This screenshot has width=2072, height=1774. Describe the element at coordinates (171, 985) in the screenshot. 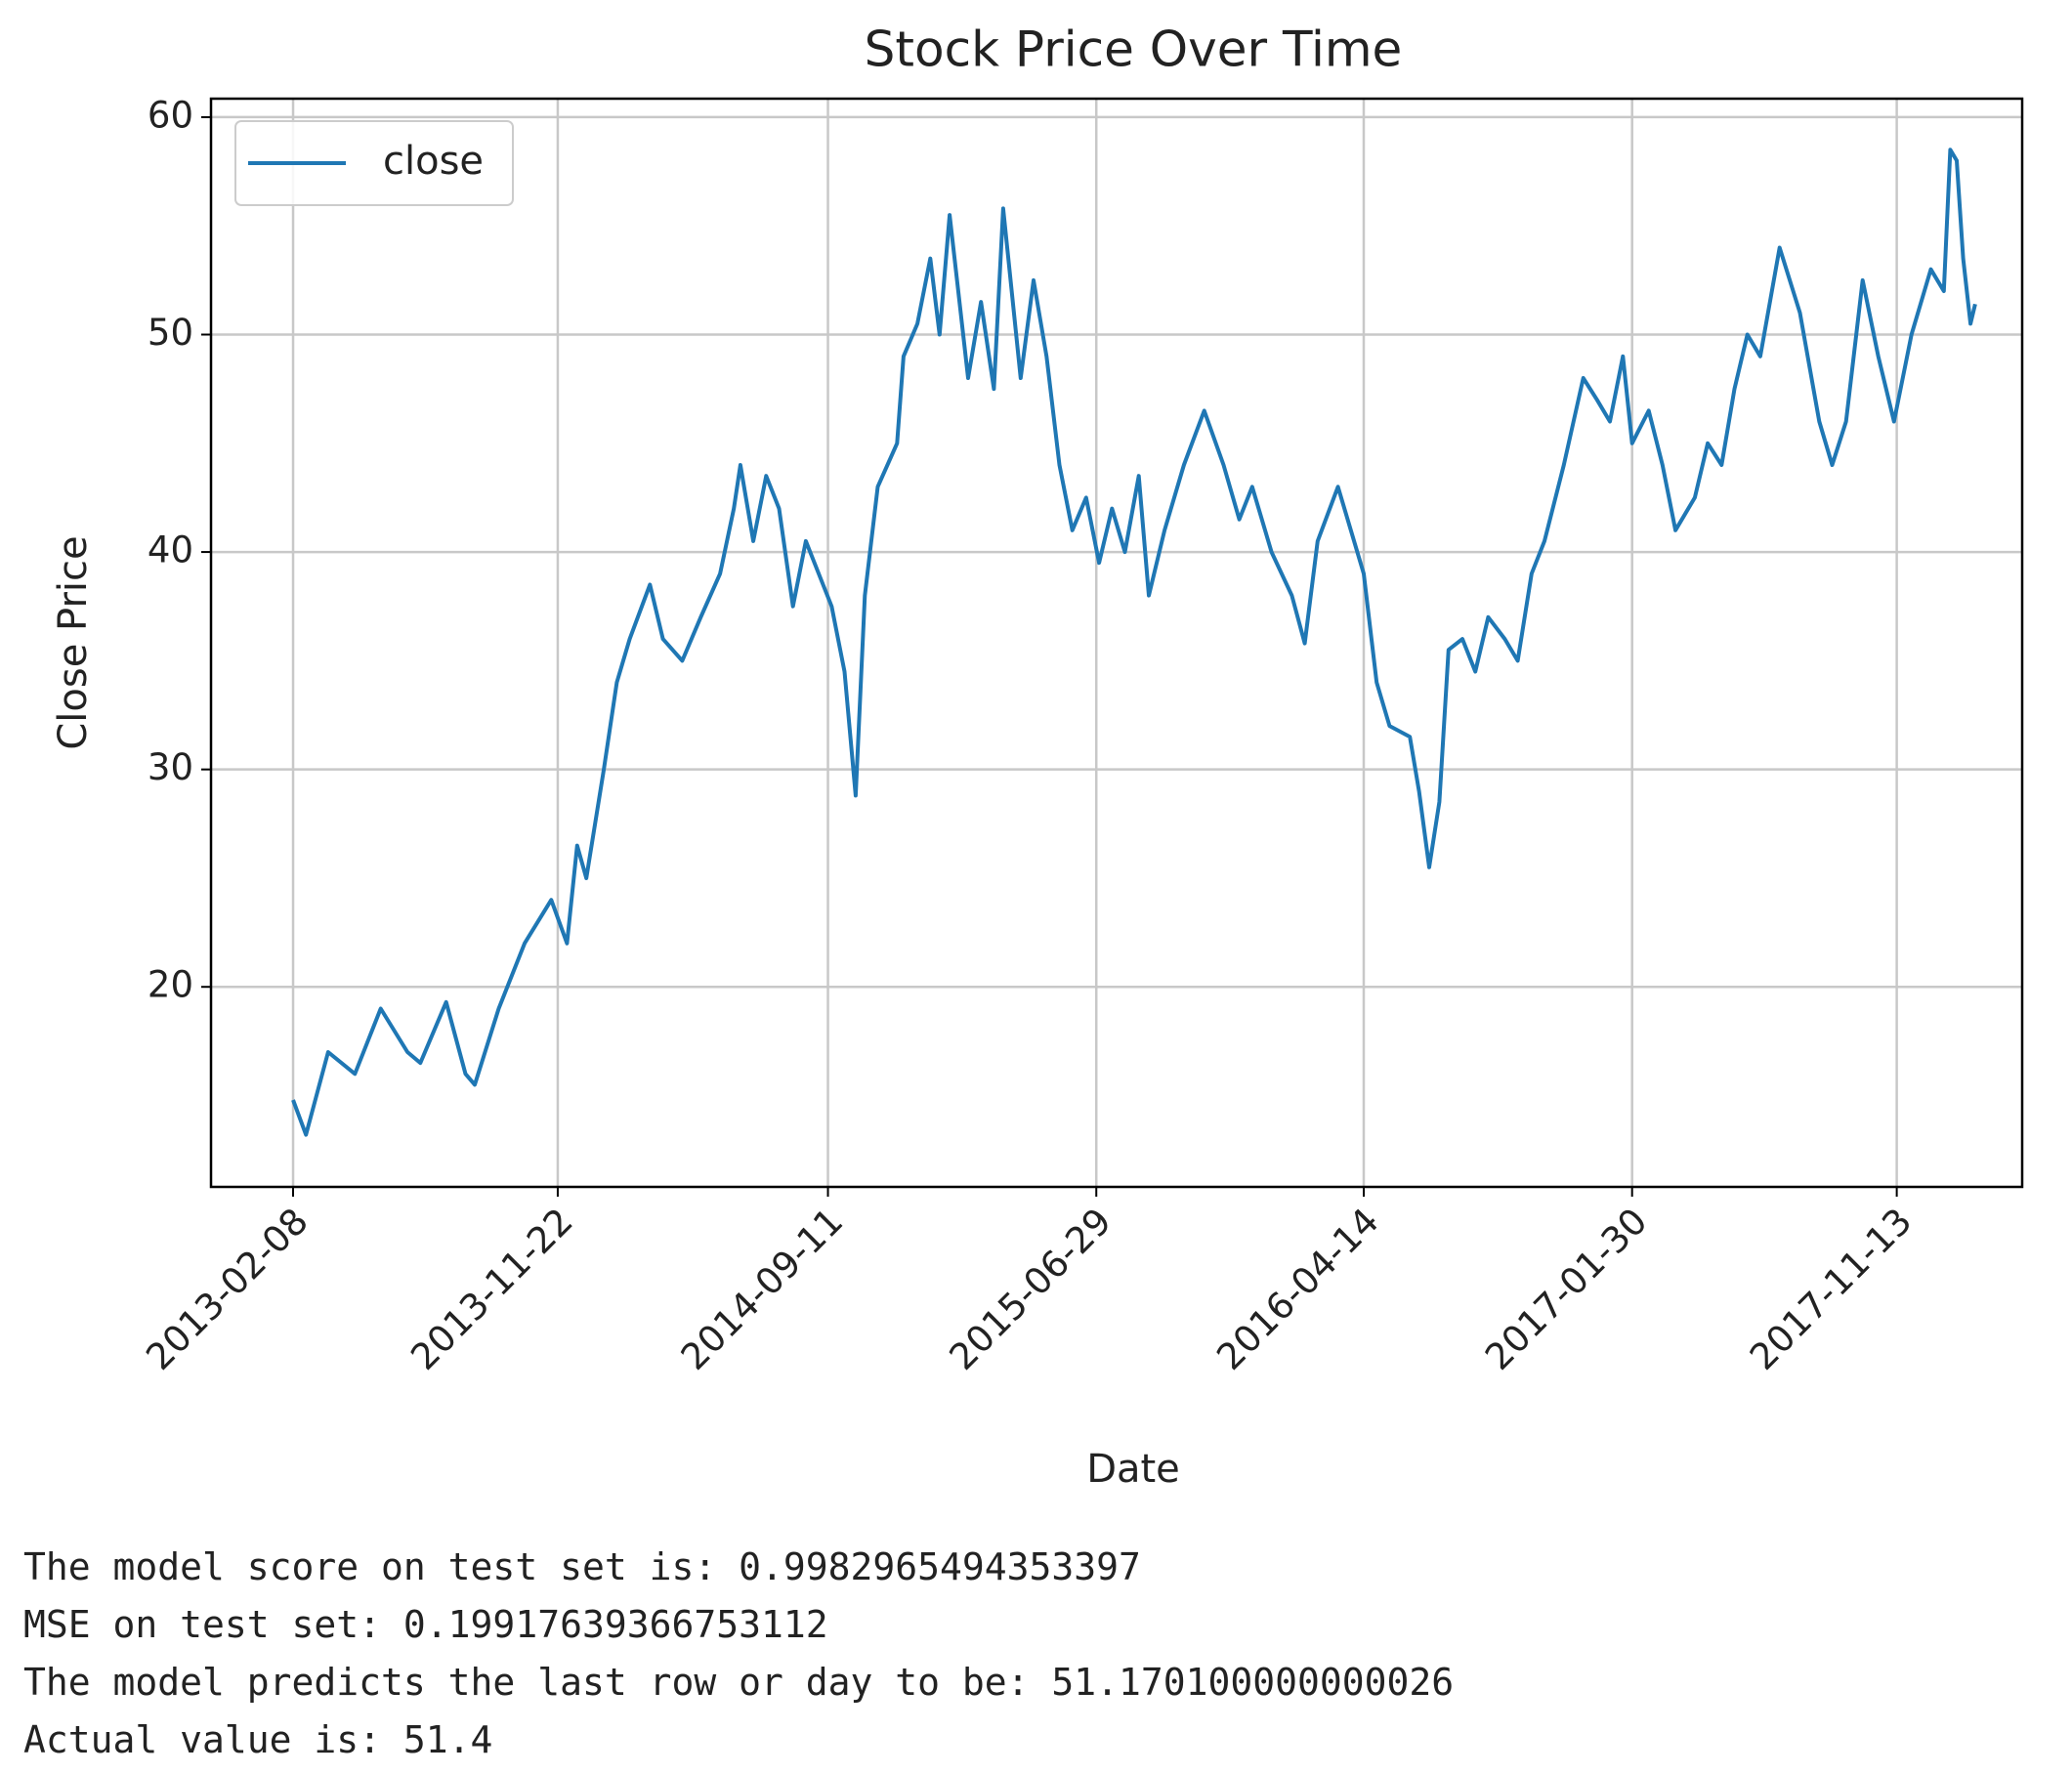

I see `y-tick-label: 20` at that location.